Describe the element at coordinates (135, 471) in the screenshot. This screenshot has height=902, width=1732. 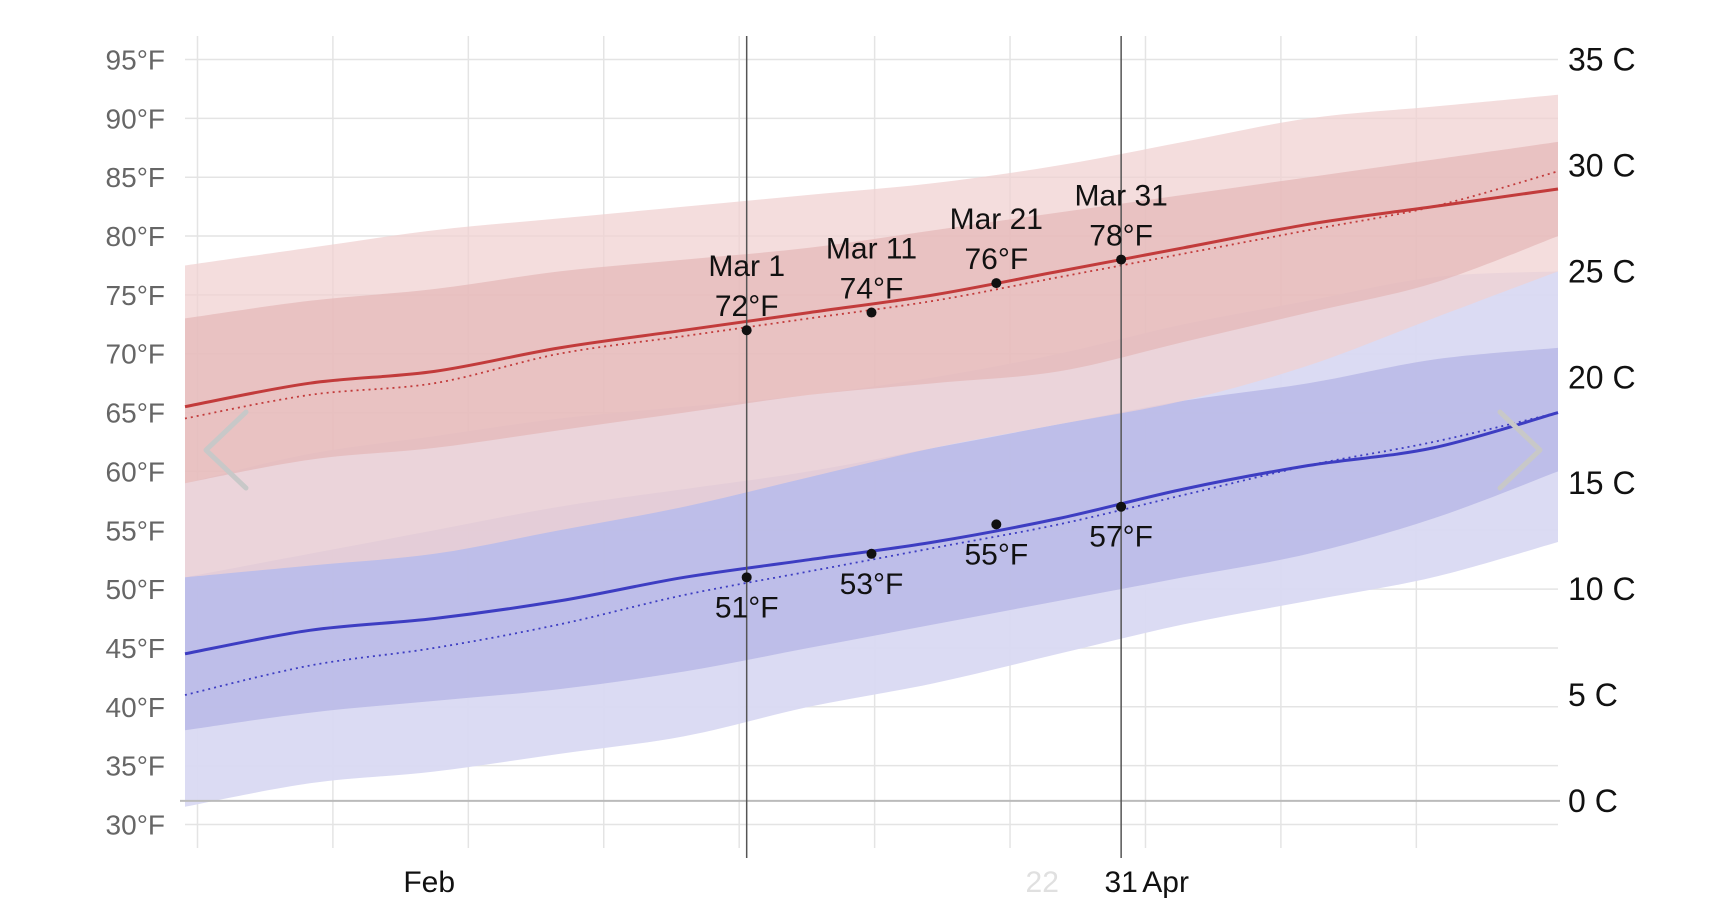
I see `y-left-tick-label: 60°F` at that location.